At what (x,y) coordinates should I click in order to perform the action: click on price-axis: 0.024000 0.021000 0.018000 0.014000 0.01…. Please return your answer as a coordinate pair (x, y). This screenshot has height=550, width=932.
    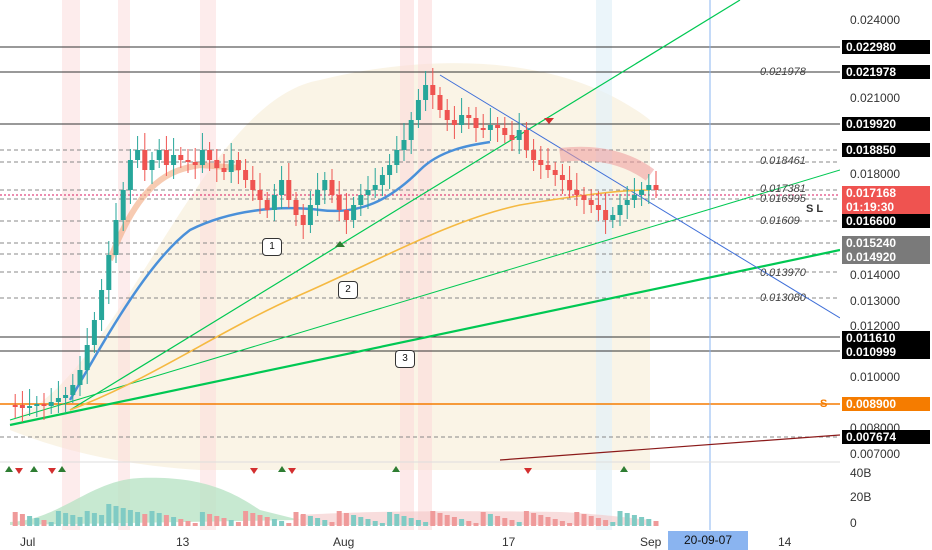
    Looking at the image, I should click on (886, 275).